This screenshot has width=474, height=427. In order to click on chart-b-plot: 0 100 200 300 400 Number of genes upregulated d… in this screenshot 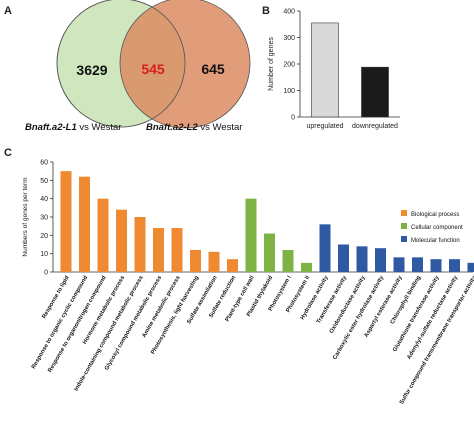, I will do `click(334, 69)`.